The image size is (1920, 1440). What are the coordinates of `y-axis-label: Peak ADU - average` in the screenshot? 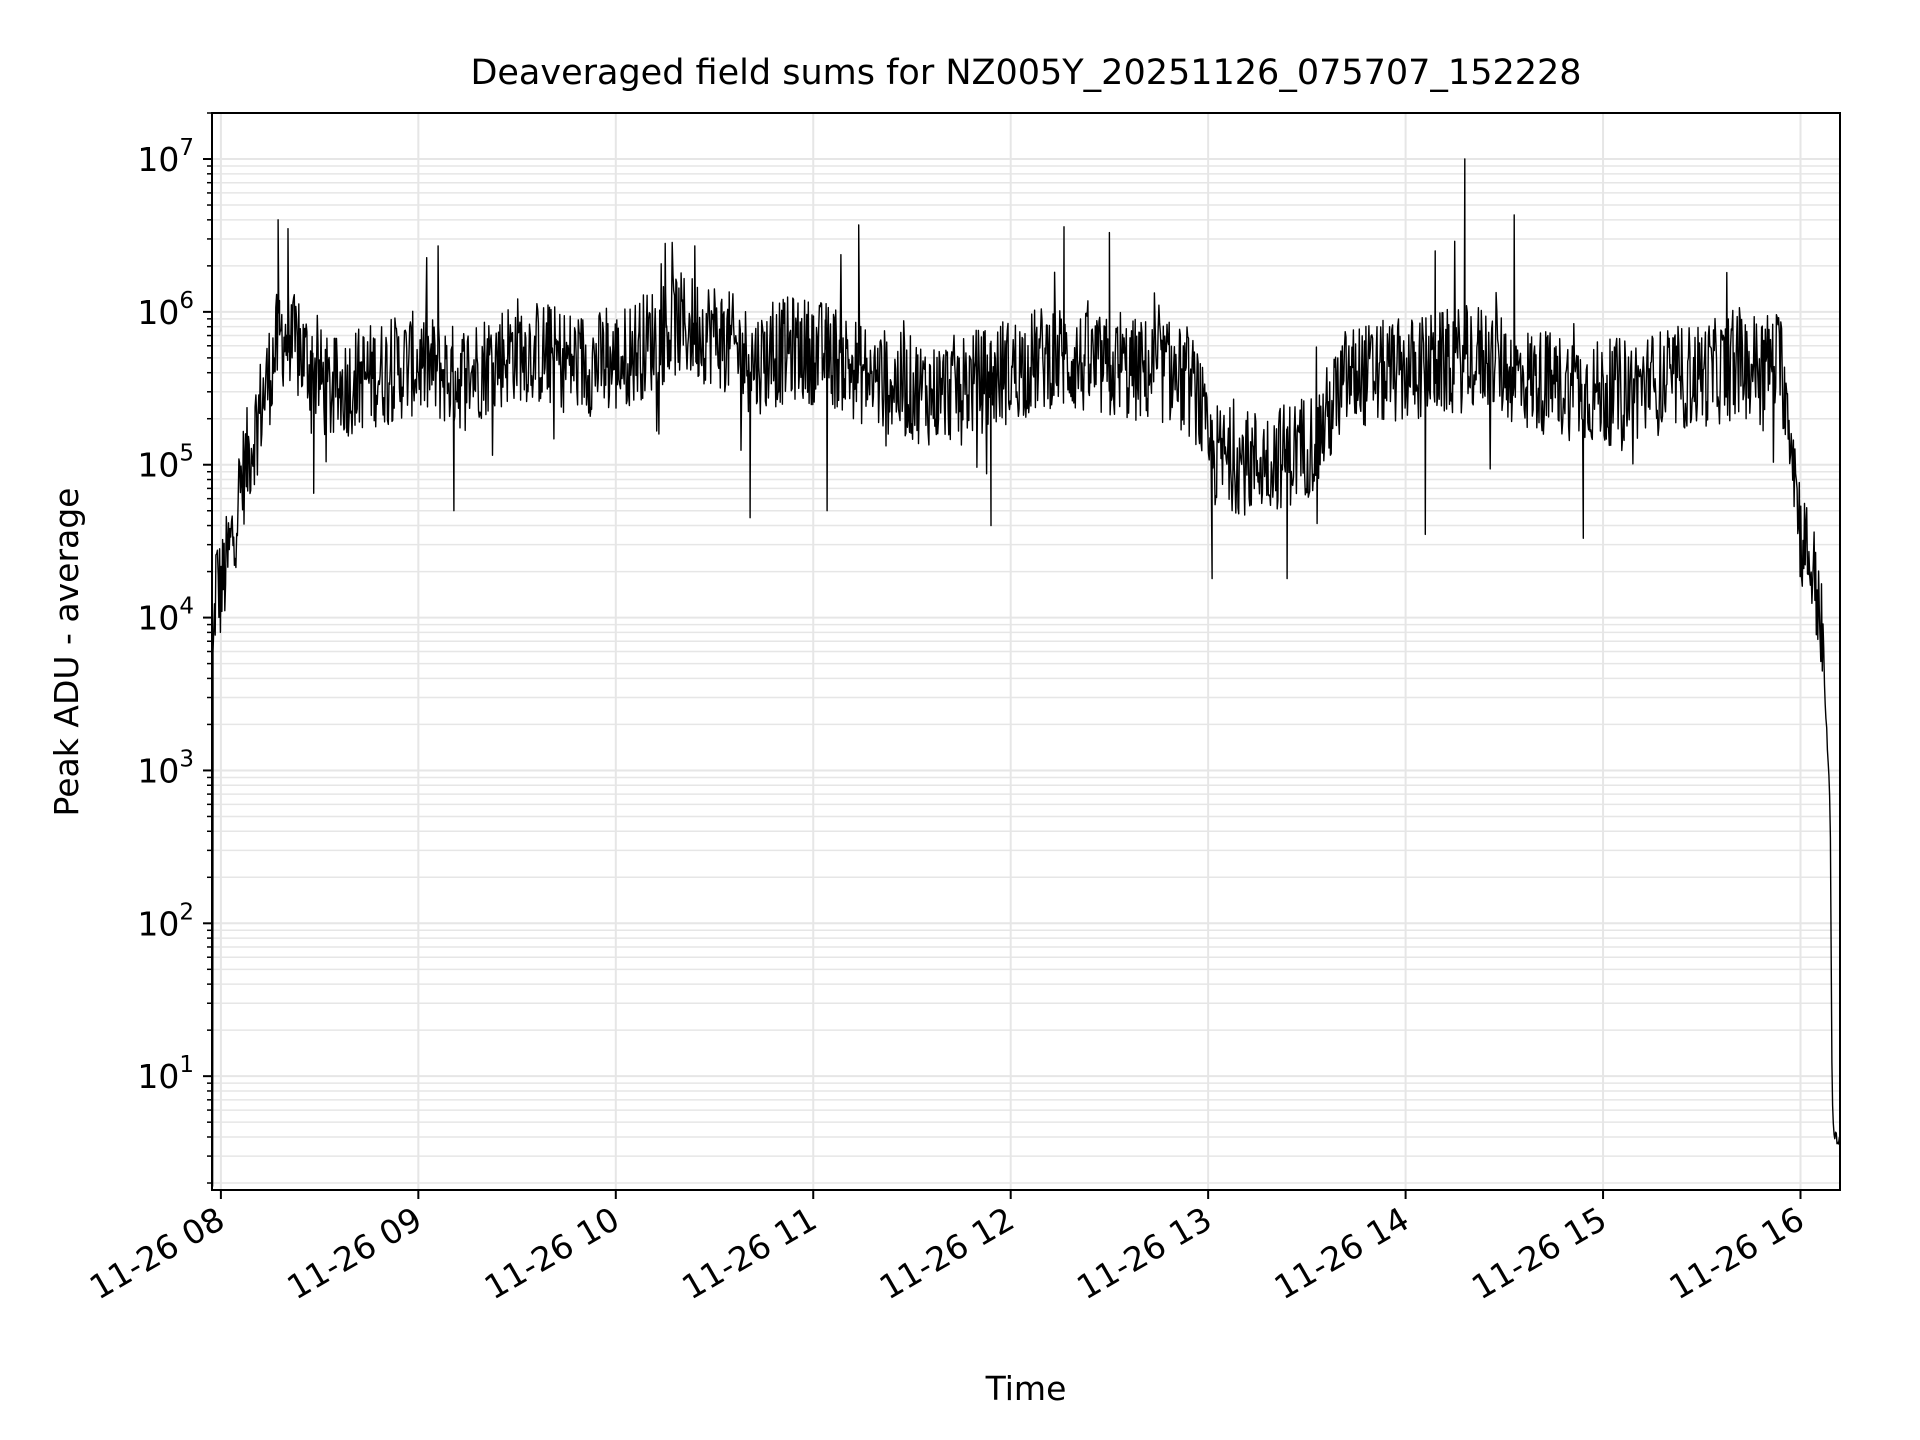 It's located at (66, 652).